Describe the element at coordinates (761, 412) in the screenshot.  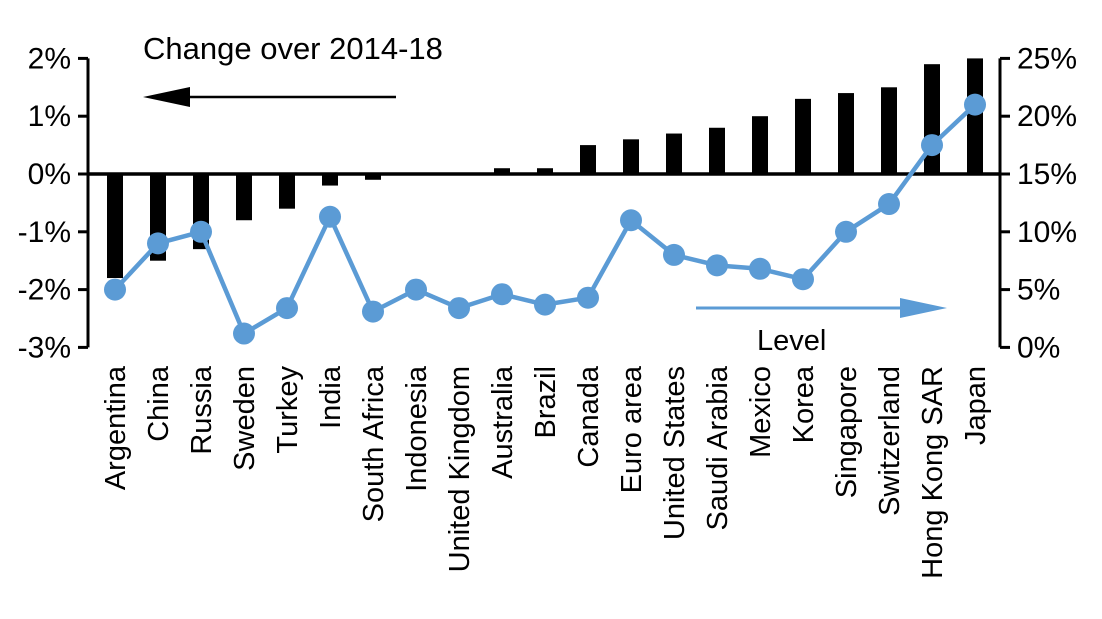
I see `category-label: Mexico` at that location.